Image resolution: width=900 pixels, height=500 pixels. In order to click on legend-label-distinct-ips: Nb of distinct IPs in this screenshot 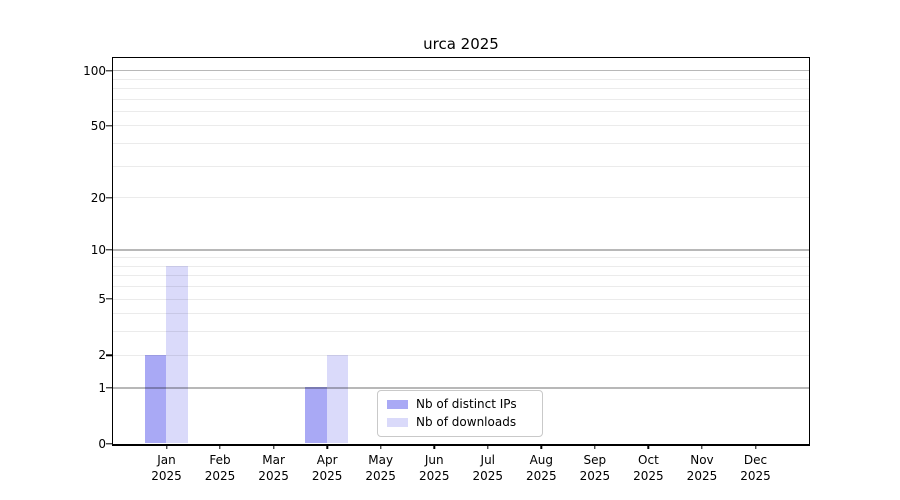, I will do `click(466, 404)`.